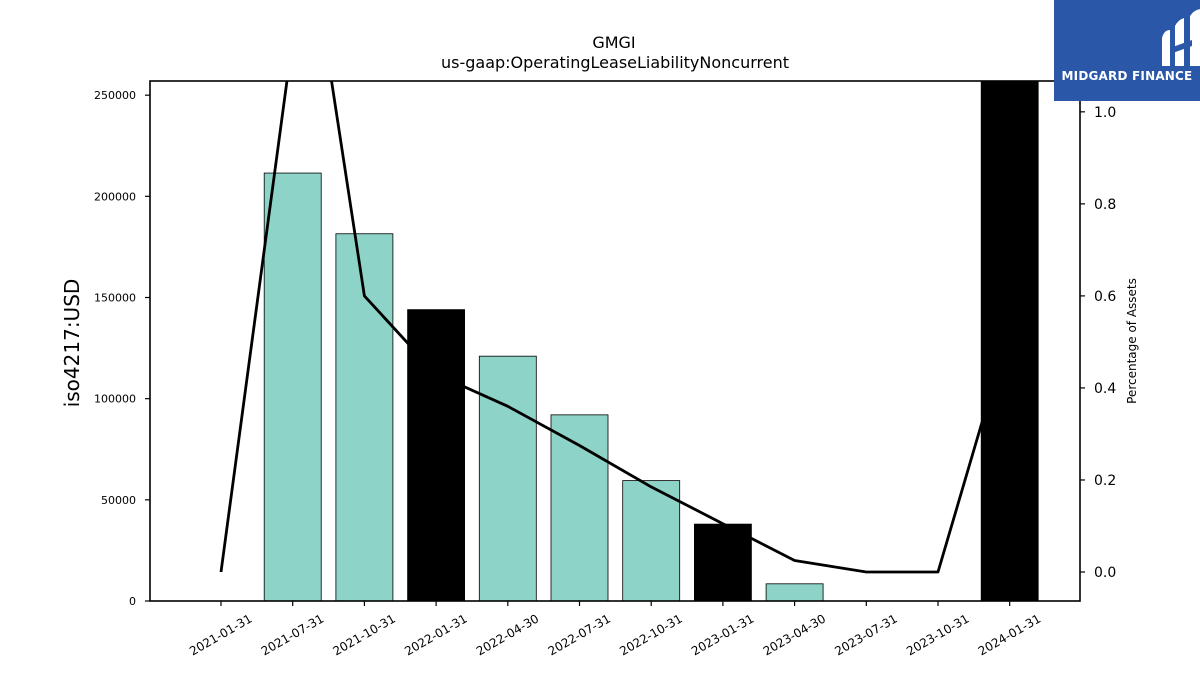 The height and width of the screenshot is (675, 1200). Describe the element at coordinates (794, 634) in the screenshot. I see `x-tick-label: 2023-04-30` at that location.